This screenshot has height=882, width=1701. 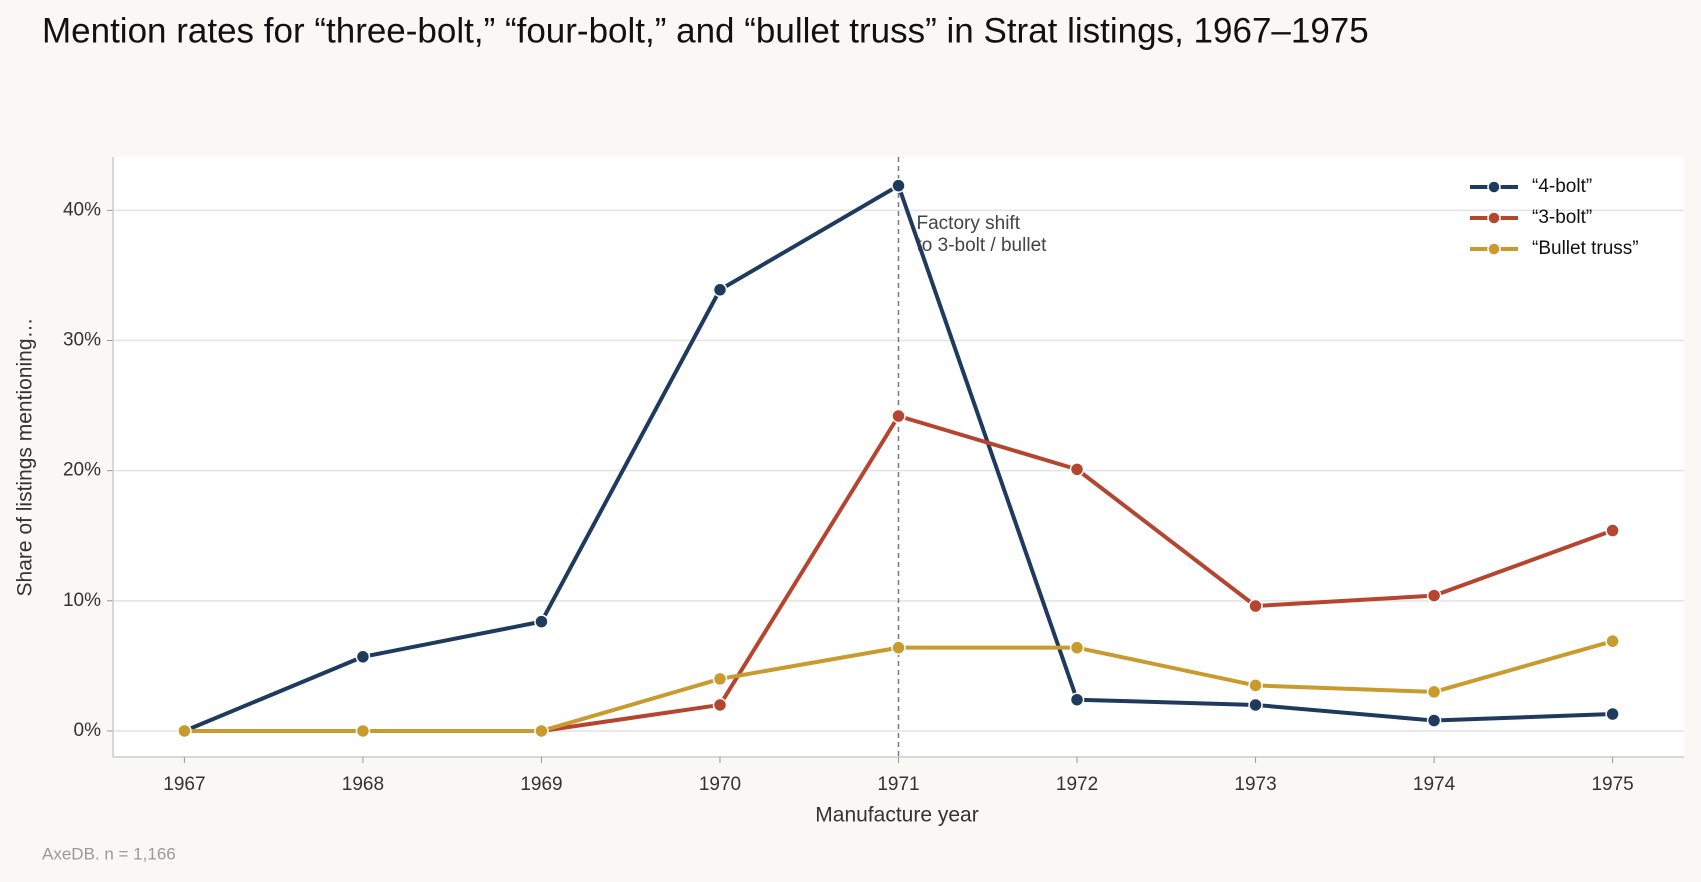 I want to click on y-tick-label: 40%, so click(x=82, y=209).